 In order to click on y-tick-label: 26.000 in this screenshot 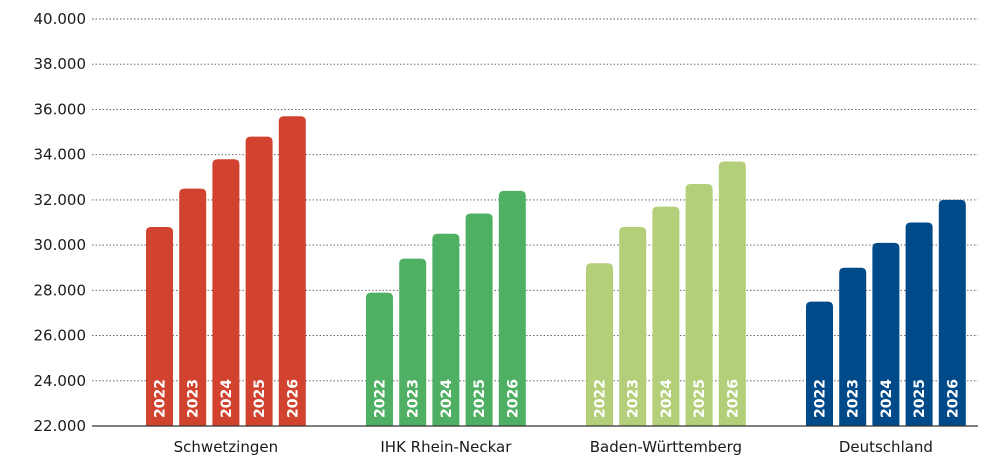, I will do `click(60, 336)`.